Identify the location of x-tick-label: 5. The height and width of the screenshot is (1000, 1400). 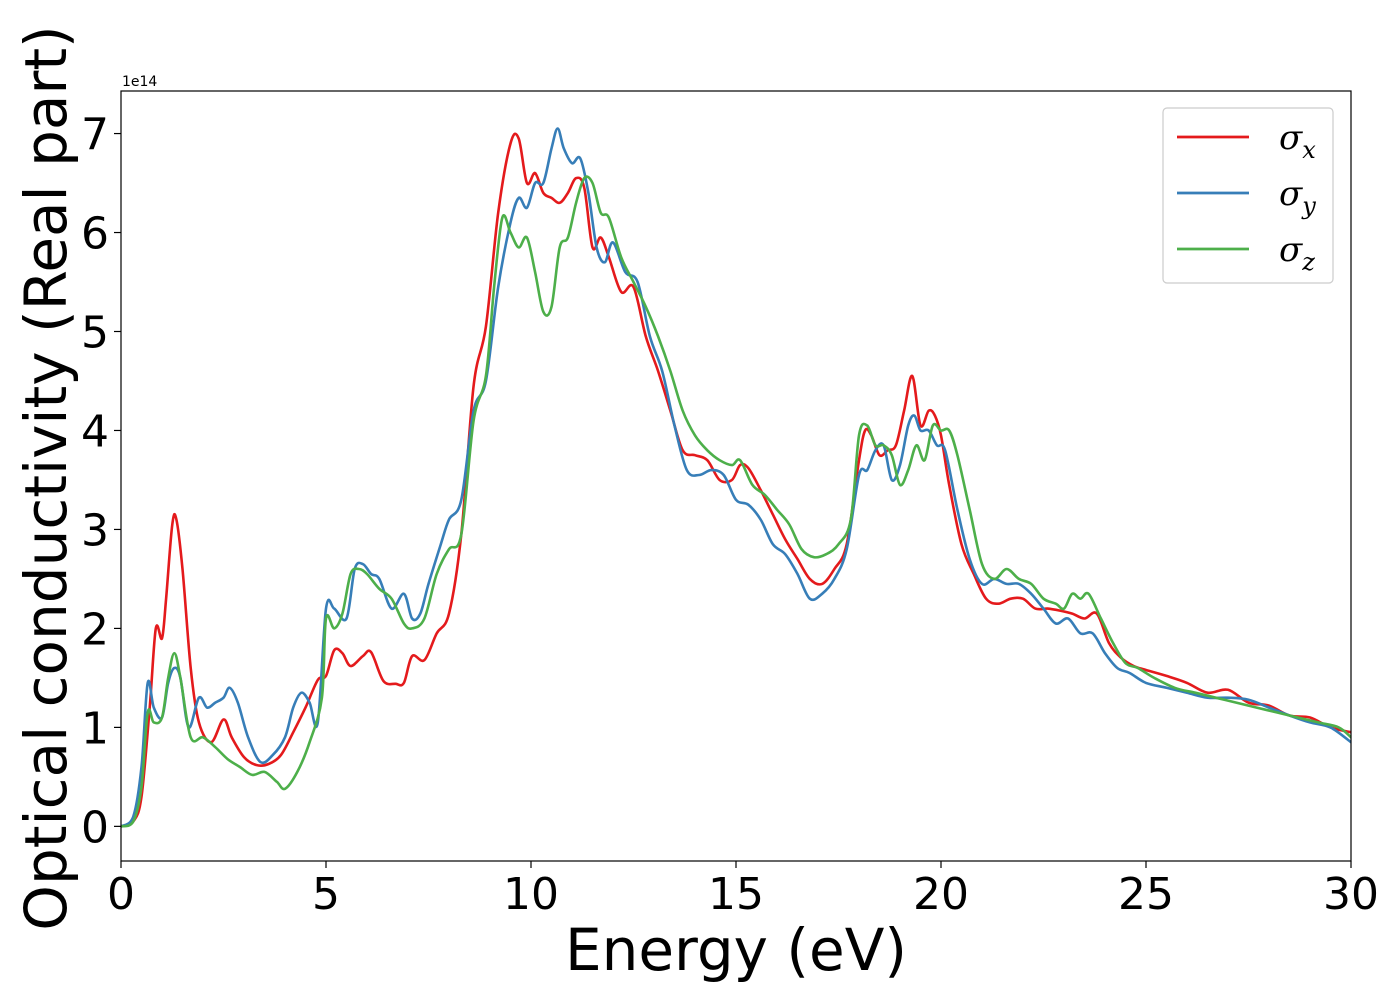
(326, 894).